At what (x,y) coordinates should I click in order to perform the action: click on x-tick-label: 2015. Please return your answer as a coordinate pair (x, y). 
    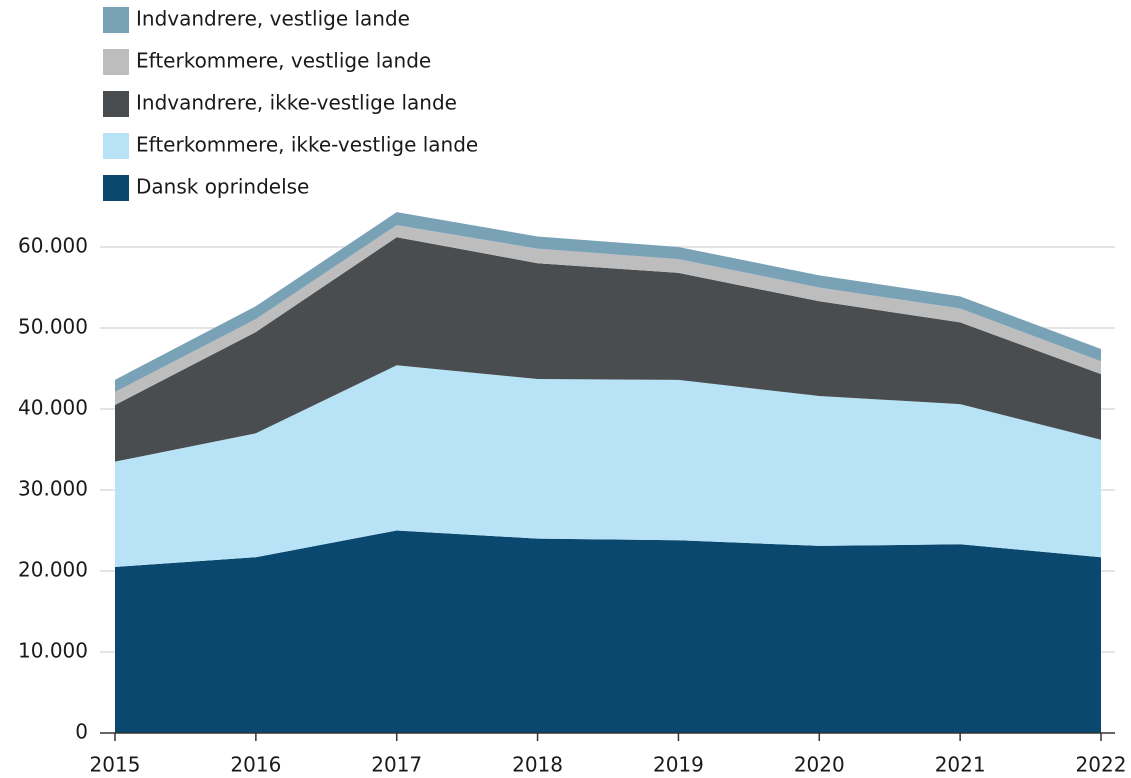
    Looking at the image, I should click on (115, 765).